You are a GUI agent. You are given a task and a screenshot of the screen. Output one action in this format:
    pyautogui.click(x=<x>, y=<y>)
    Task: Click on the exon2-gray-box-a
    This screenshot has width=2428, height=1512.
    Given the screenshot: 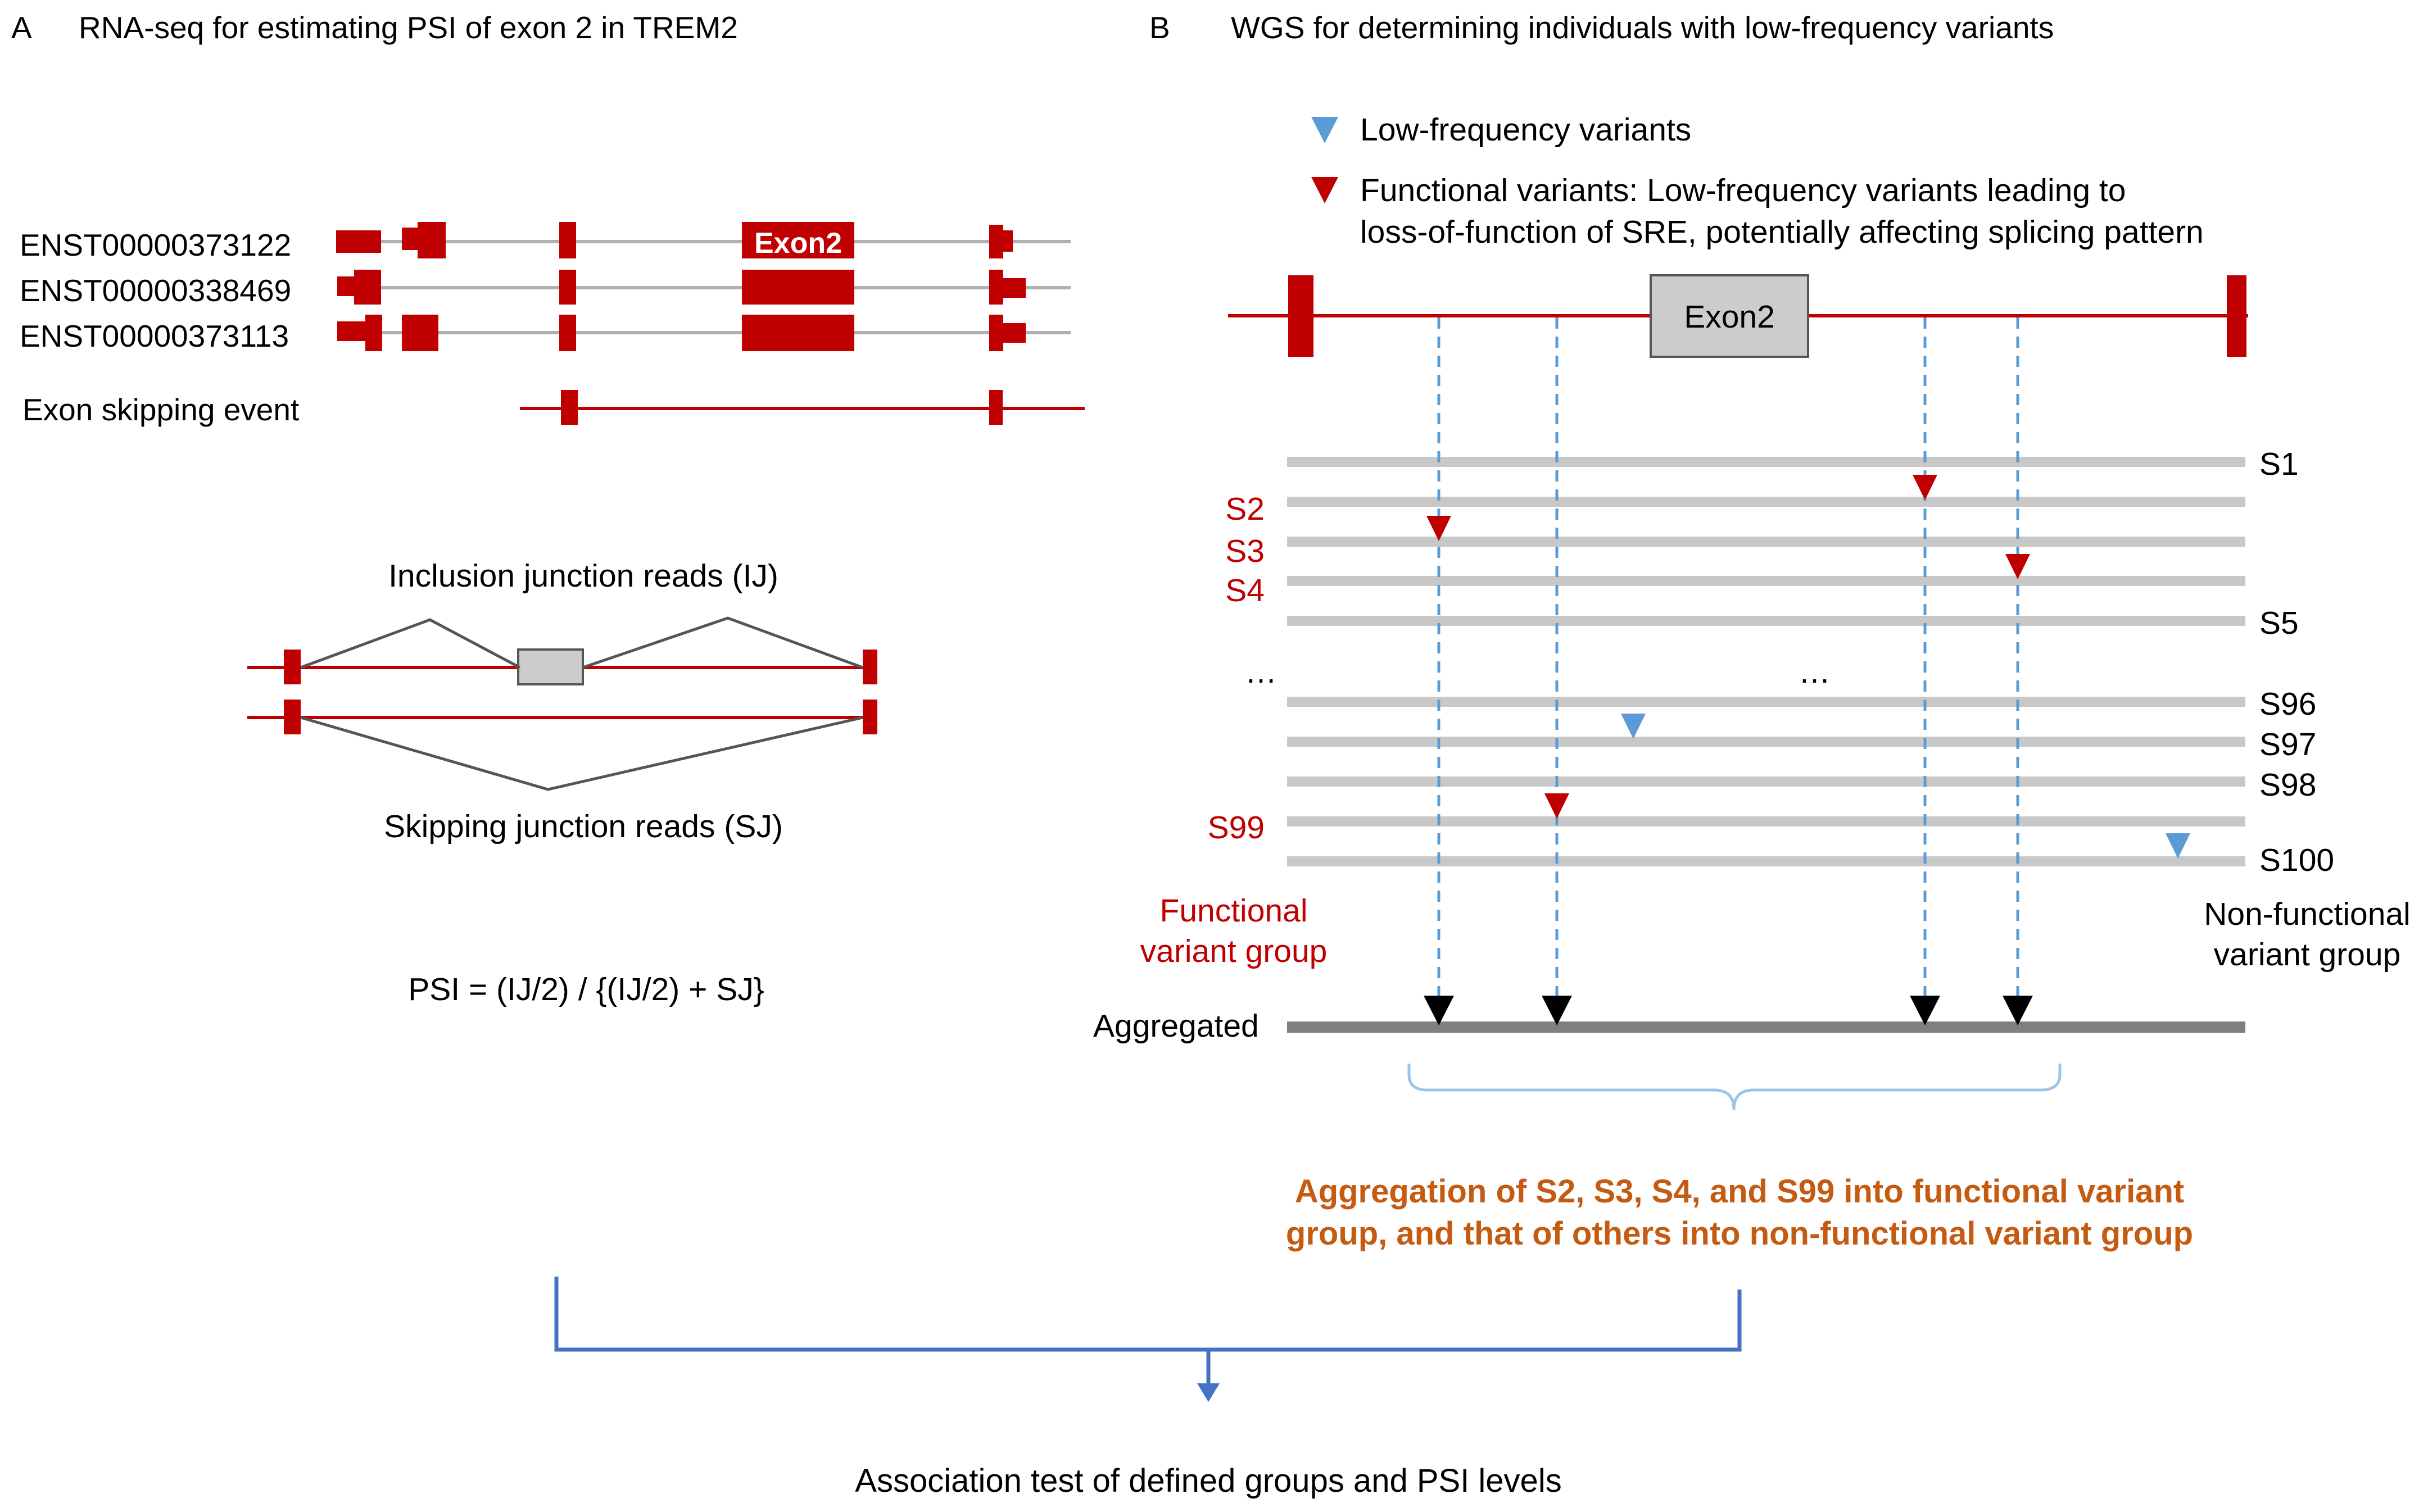 What is the action you would take?
    pyautogui.click(x=550, y=666)
    